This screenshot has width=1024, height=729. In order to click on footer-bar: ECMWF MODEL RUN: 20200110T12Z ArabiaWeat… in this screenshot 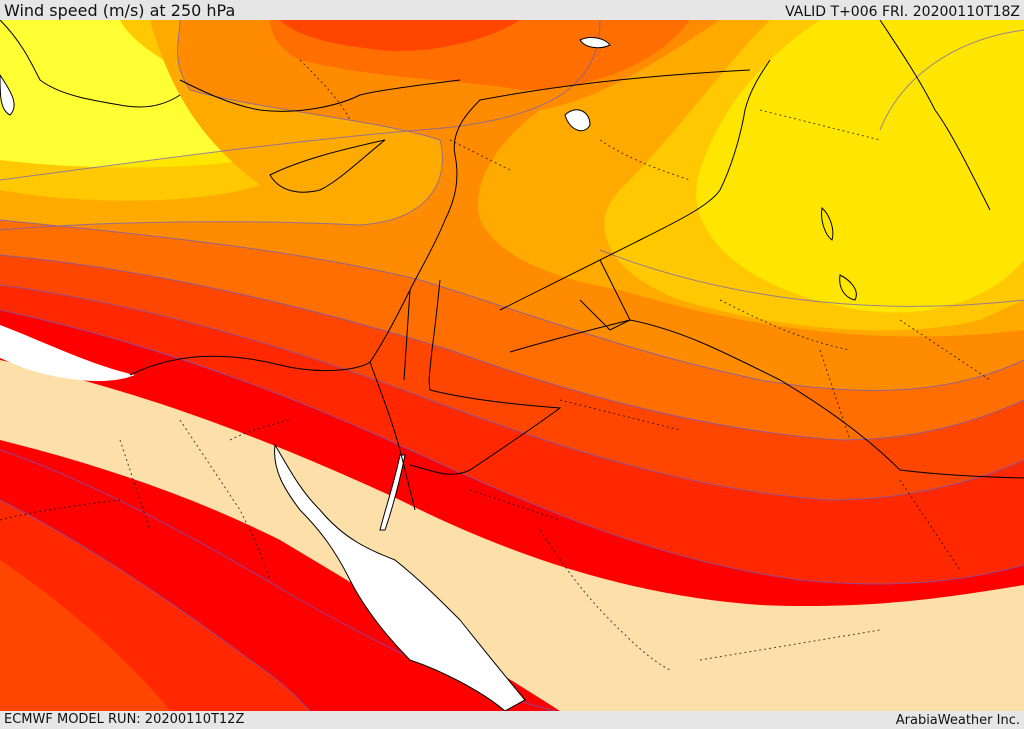, I will do `click(512, 720)`.